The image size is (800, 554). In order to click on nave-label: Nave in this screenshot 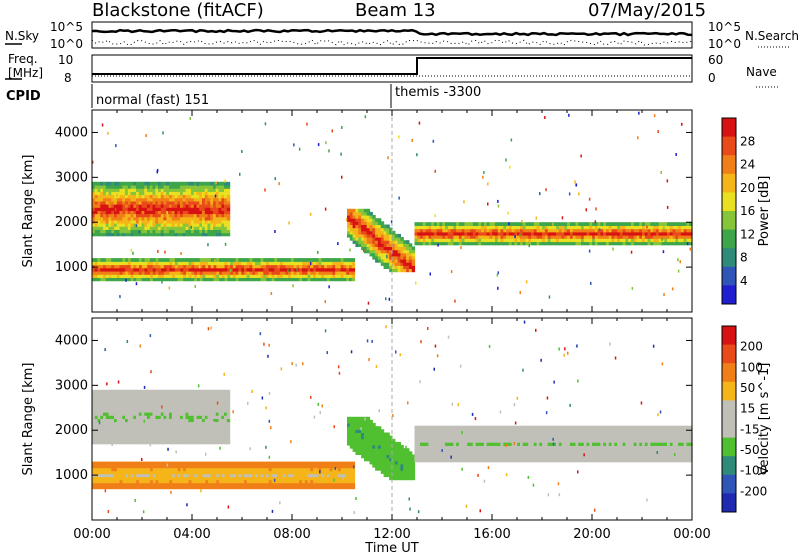, I will do `click(761, 72)`.